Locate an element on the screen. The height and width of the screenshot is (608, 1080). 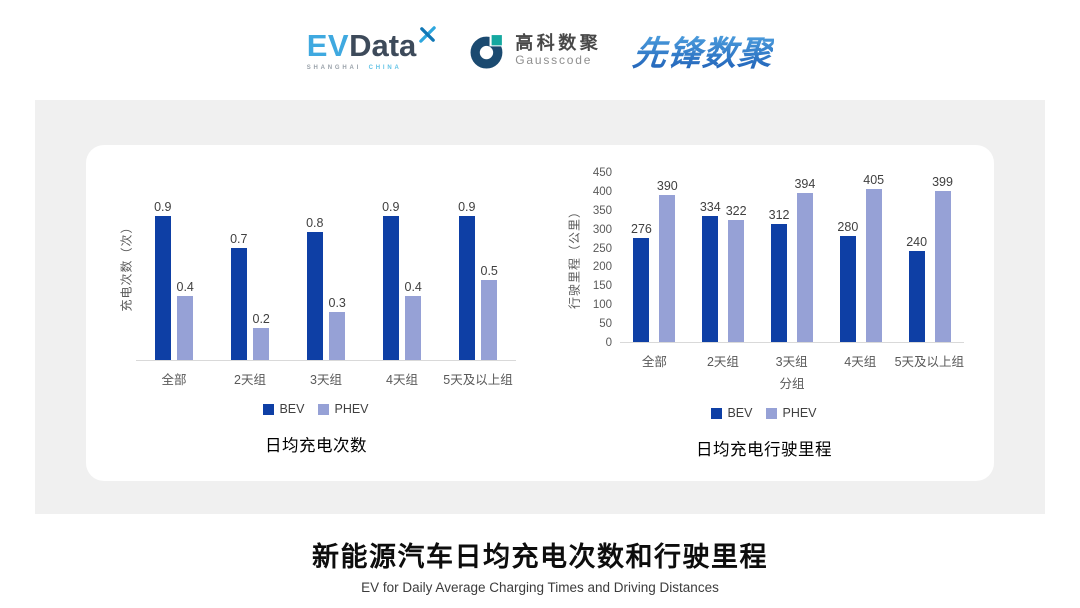
chart-title: 日均充电次数 is located at coordinates (316, 446).